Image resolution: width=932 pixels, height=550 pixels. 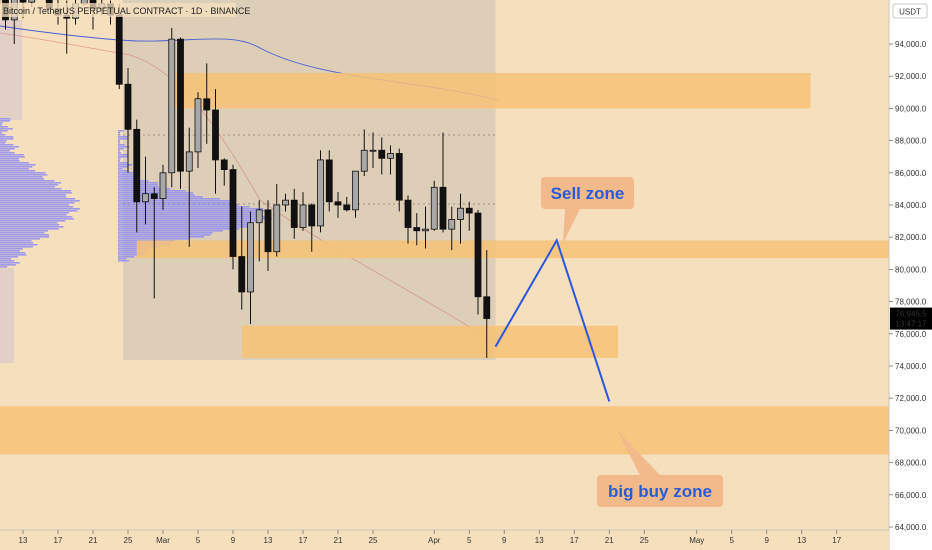 What do you see at coordinates (911, 302) in the screenshot?
I see `price-tick-label: 78,000.0` at bounding box center [911, 302].